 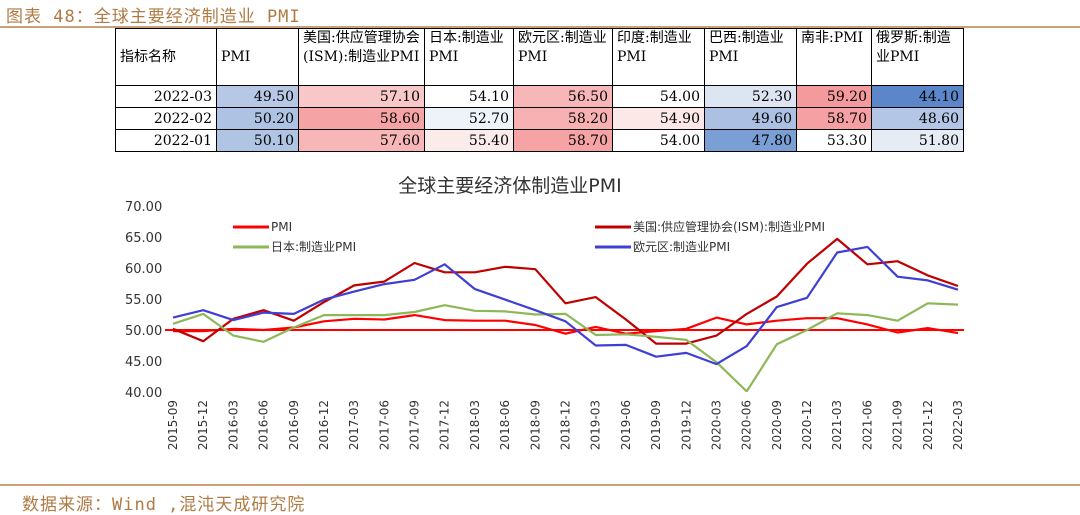 I want to click on x-tick-label: 2019-06, so click(x=626, y=425).